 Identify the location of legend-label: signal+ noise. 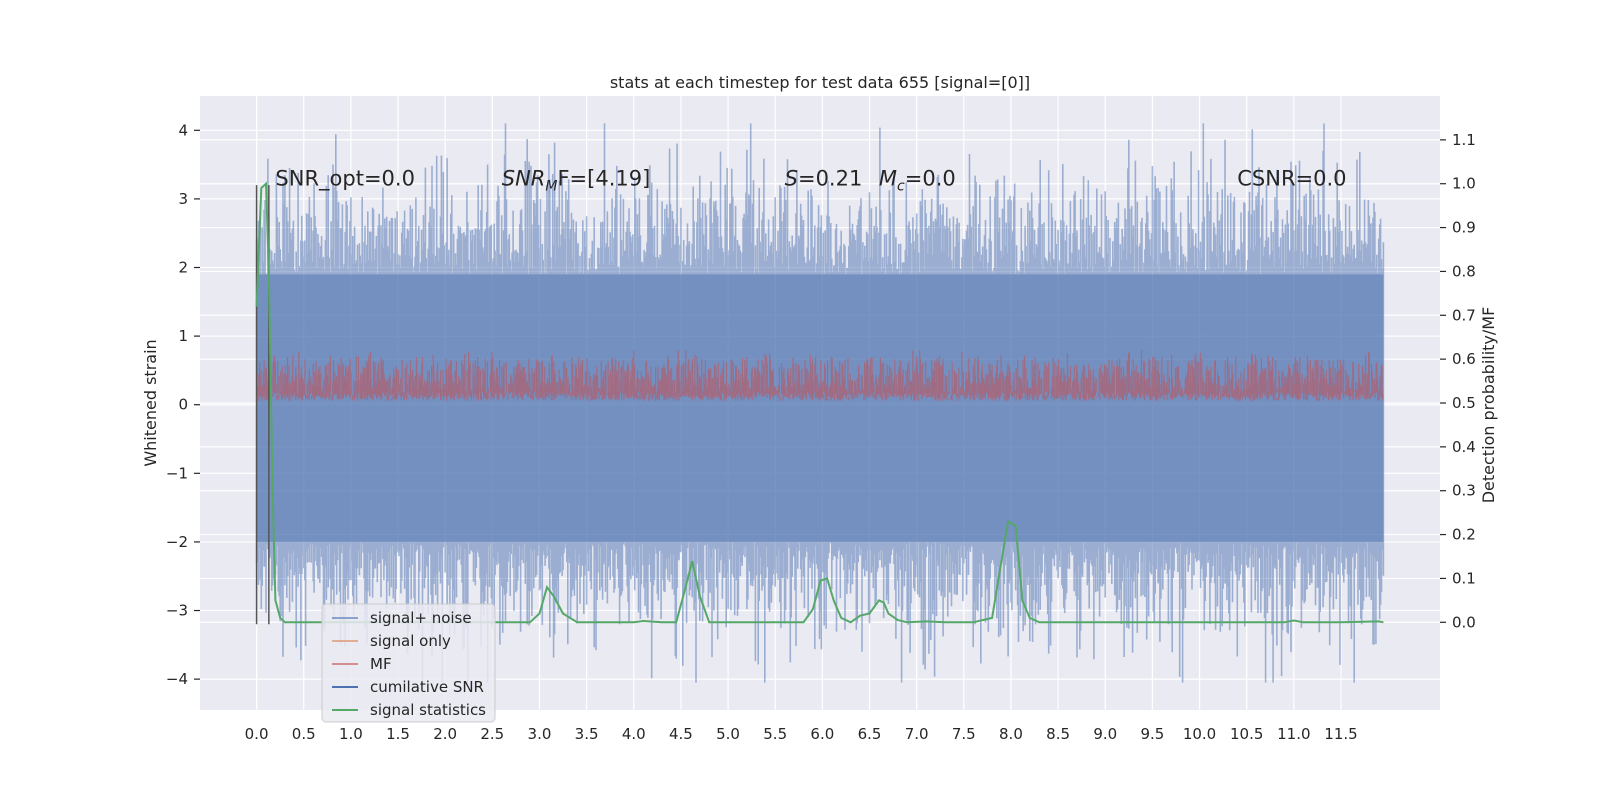
(421, 618).